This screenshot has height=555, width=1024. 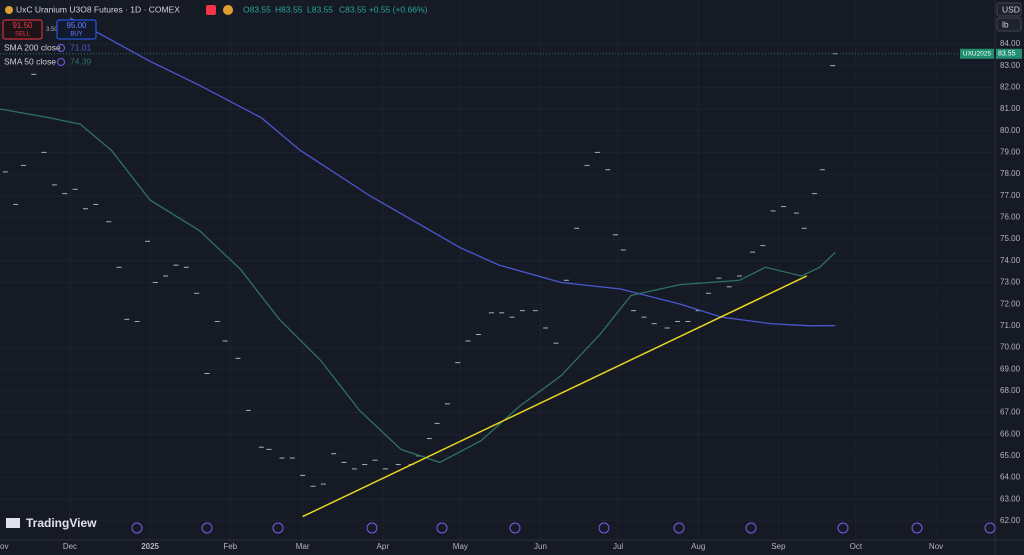 I want to click on sell-price: 91.50, so click(x=22, y=25).